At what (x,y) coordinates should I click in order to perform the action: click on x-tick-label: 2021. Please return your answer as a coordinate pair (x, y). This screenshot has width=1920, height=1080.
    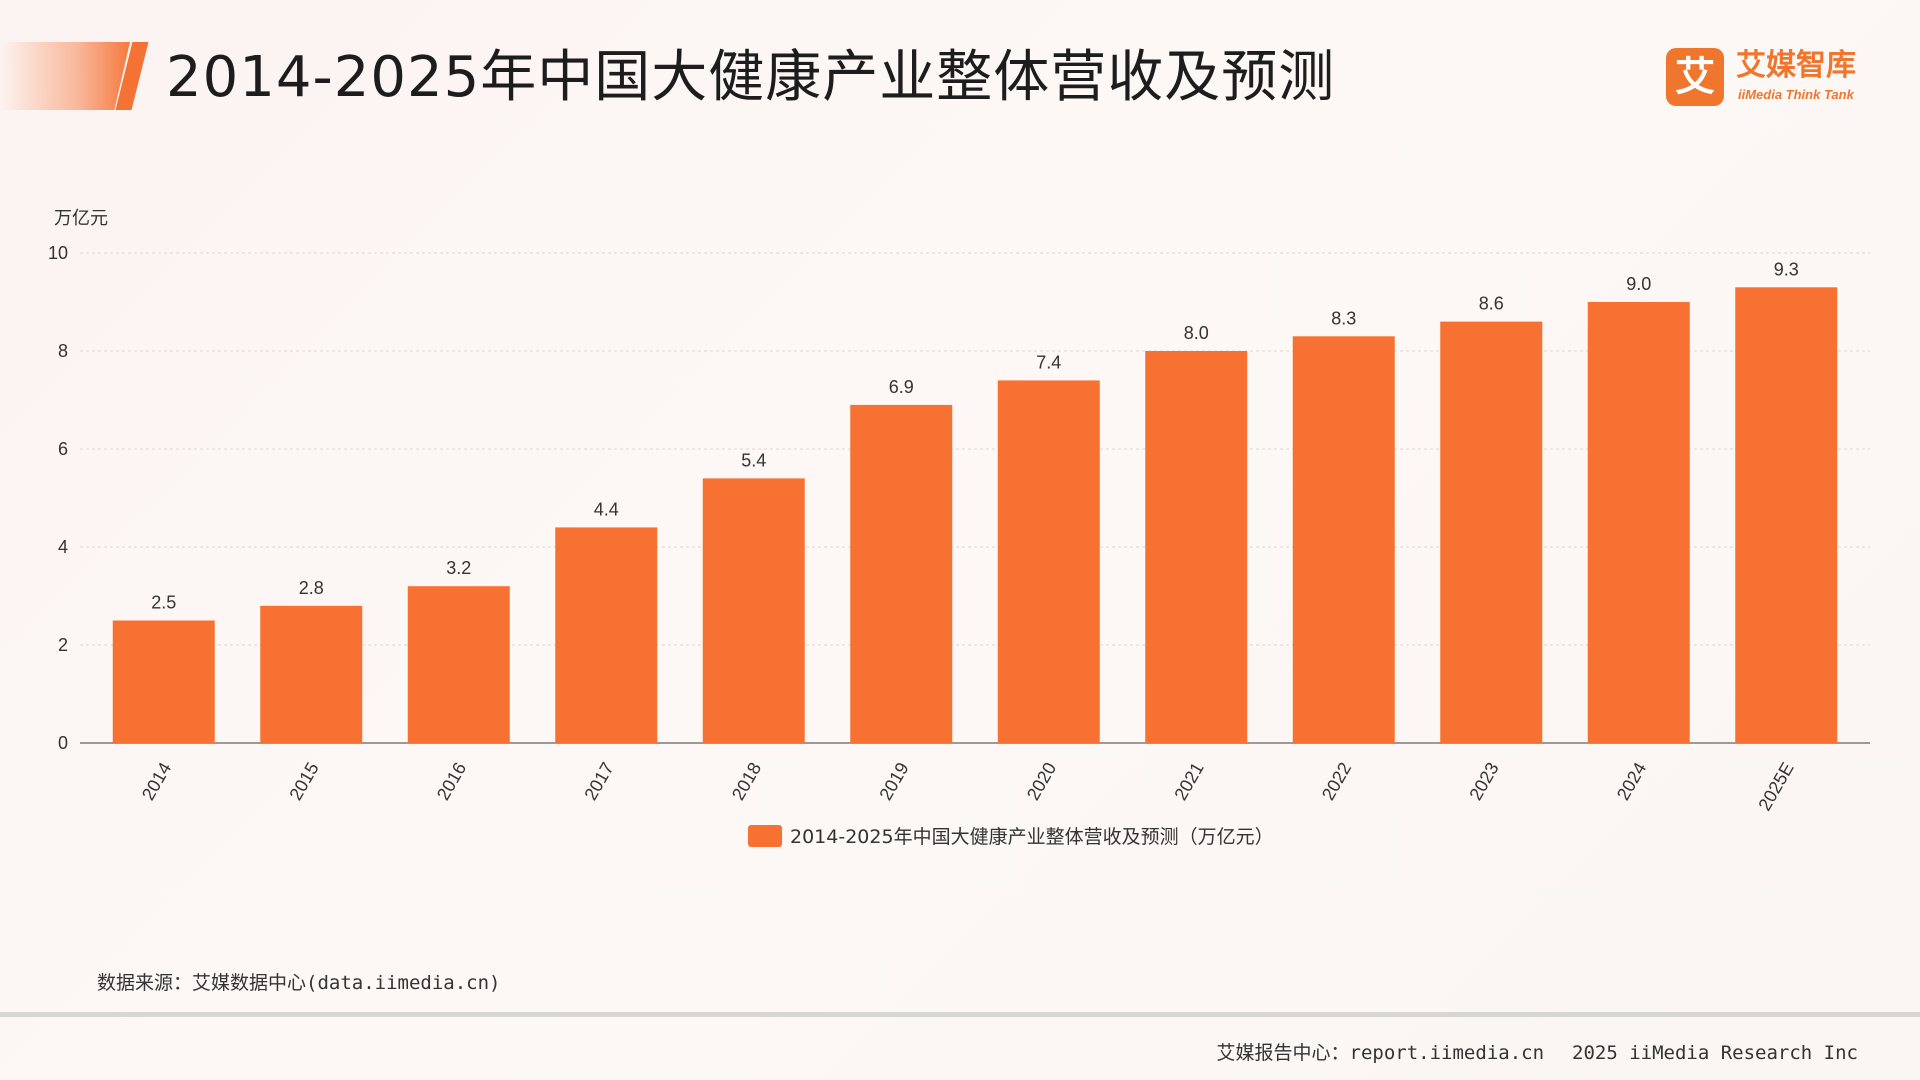
    Looking at the image, I should click on (1188, 781).